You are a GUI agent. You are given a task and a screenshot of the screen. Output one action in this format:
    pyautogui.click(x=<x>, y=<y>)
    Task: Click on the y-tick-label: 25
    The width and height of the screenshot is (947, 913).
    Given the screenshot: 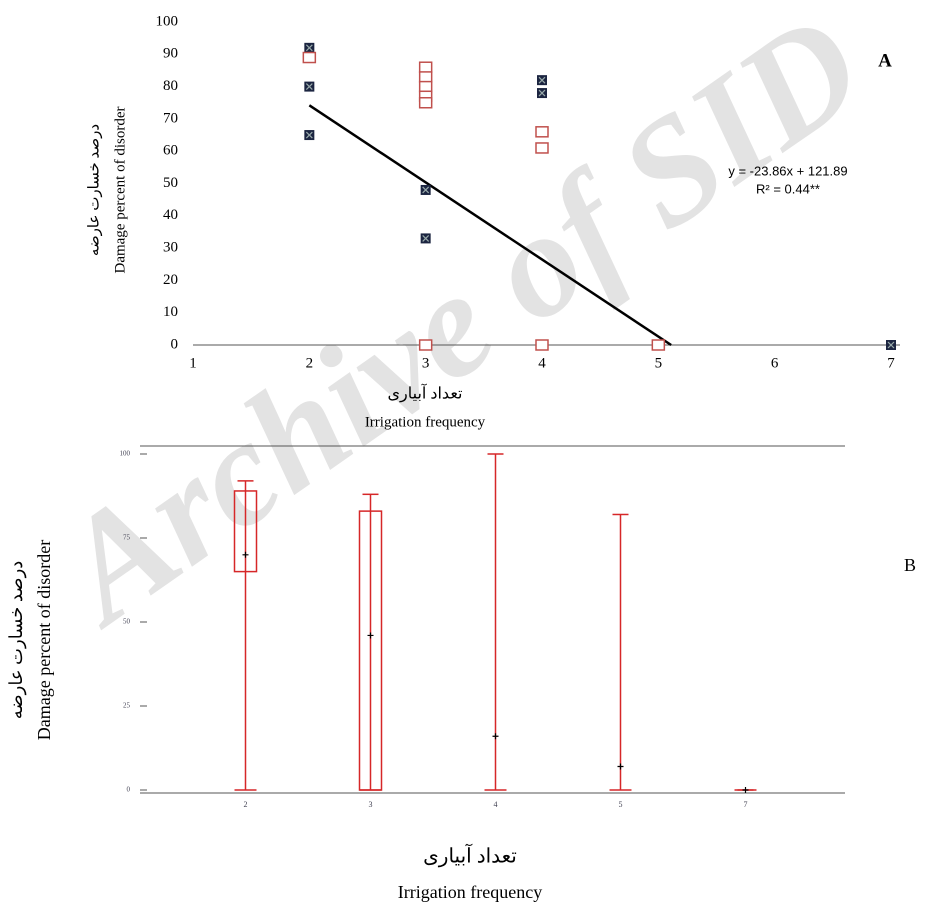 What is the action you would take?
    pyautogui.click(x=127, y=706)
    